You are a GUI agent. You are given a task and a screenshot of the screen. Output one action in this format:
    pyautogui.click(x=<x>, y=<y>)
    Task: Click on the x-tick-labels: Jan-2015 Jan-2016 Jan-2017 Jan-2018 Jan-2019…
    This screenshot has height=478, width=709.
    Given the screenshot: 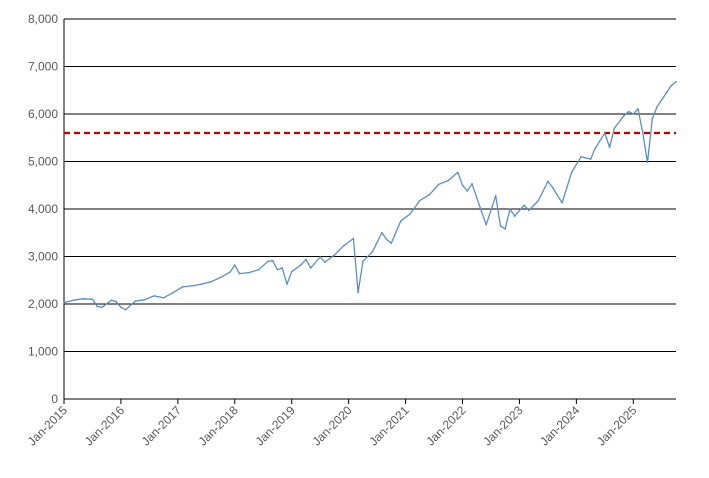 What is the action you would take?
    pyautogui.click(x=332, y=426)
    